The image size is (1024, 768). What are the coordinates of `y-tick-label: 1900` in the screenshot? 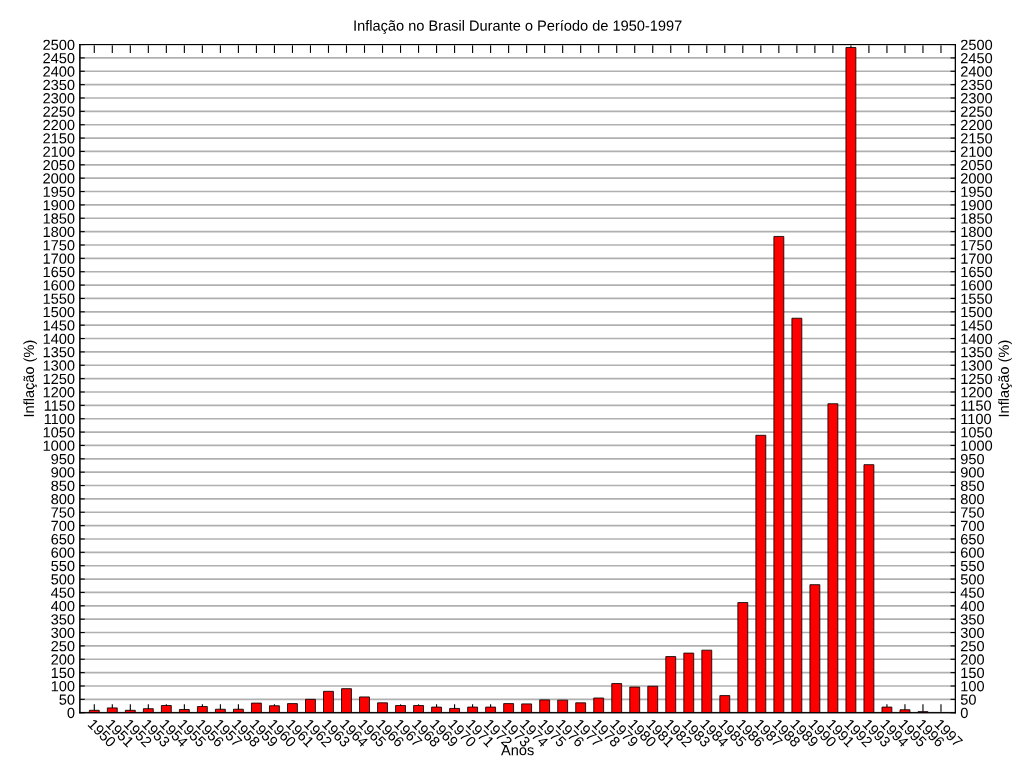 It's located at (59, 205).